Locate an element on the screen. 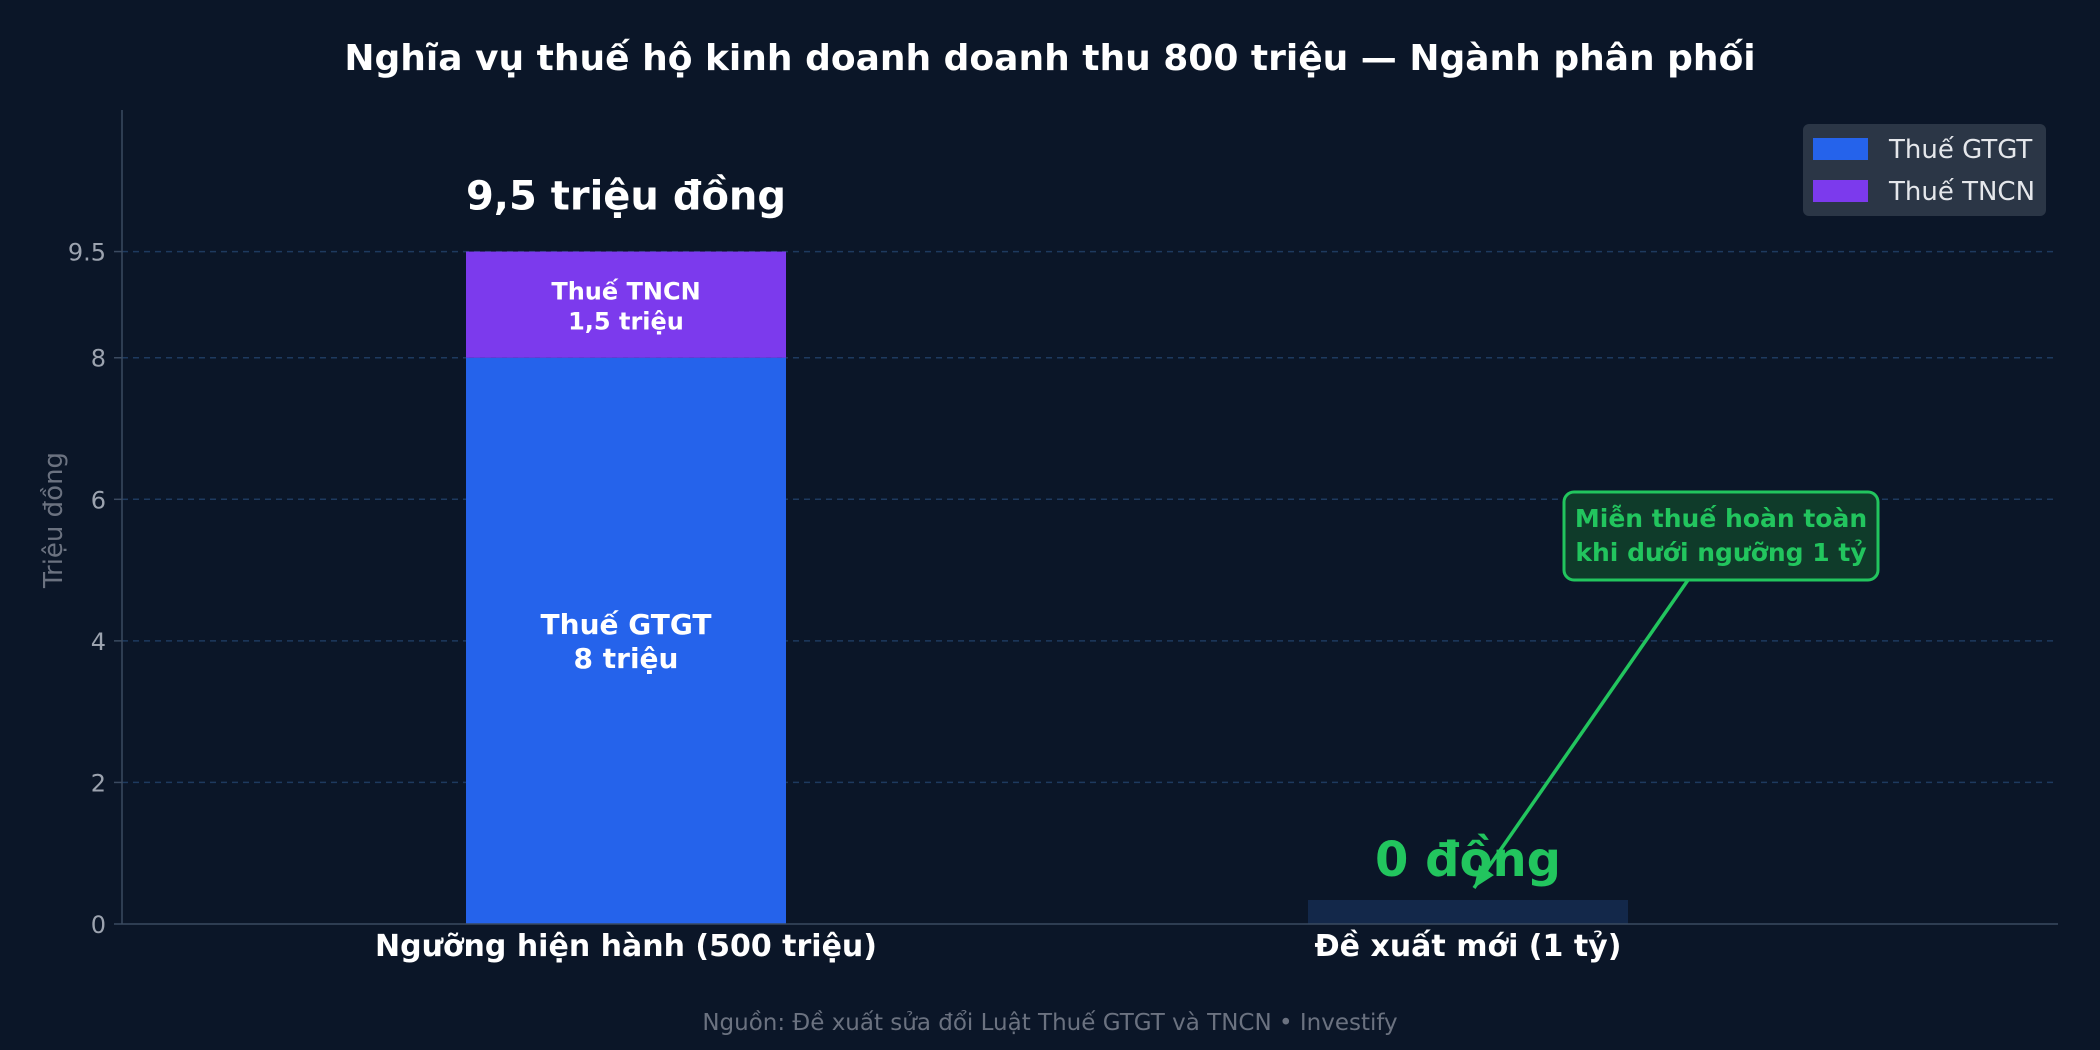 The image size is (2100, 1050). segment-label: Thuế GTGT 8 triệu is located at coordinates (626, 641).